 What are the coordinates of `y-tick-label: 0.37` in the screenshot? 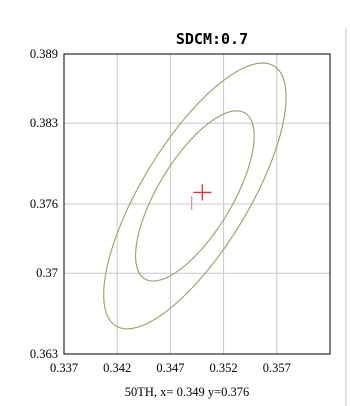 It's located at (47, 273).